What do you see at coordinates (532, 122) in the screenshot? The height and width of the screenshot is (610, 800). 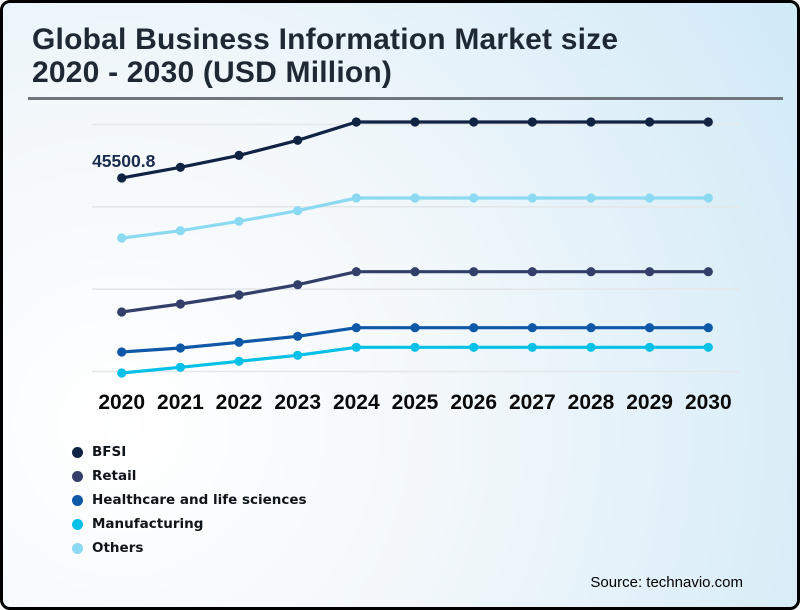 I see `data-point-bfsi-2027` at bounding box center [532, 122].